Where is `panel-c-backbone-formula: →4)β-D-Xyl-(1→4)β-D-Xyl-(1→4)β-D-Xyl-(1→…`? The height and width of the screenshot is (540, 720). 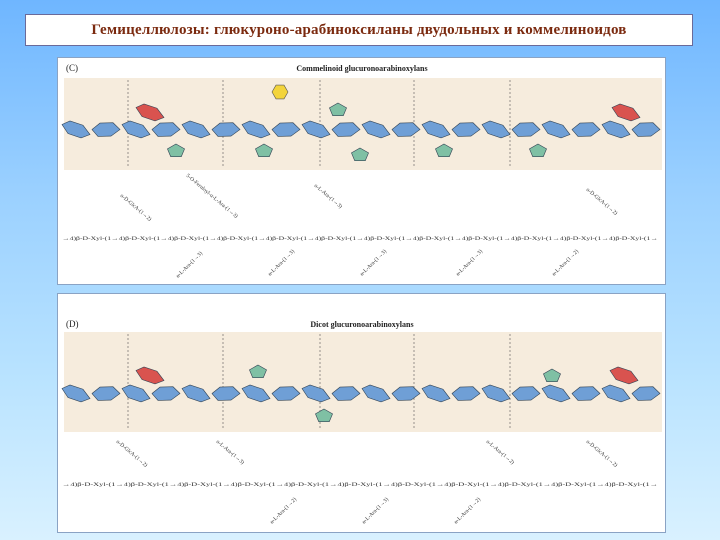 panel-c-backbone-formula: →4)β-D-Xyl-(1→4)β-D-Xyl-(1→4)β-D-Xyl-(1→… is located at coordinates (360, 238).